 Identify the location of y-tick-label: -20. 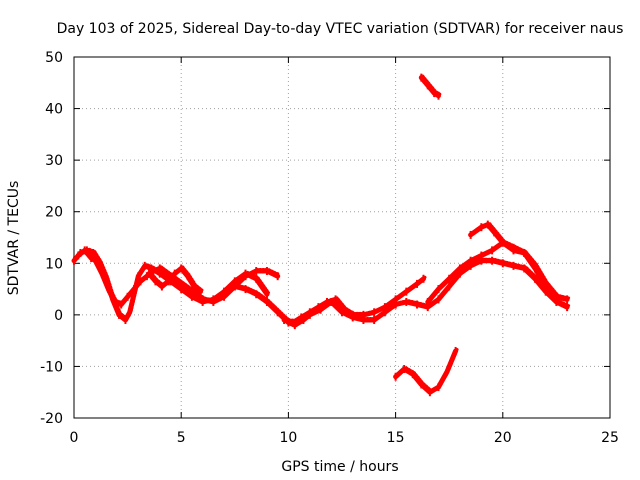
(51, 419).